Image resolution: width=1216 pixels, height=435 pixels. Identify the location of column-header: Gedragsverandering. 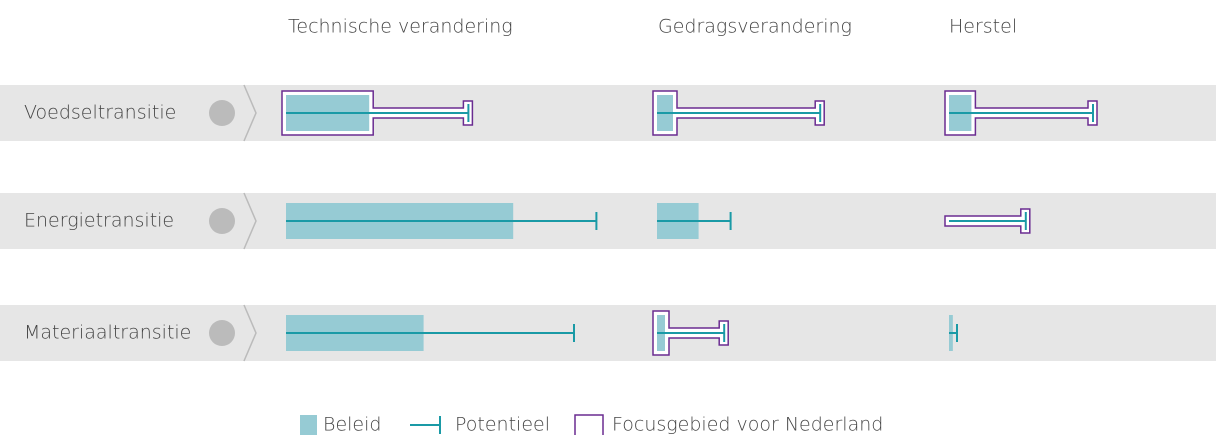
(755, 27).